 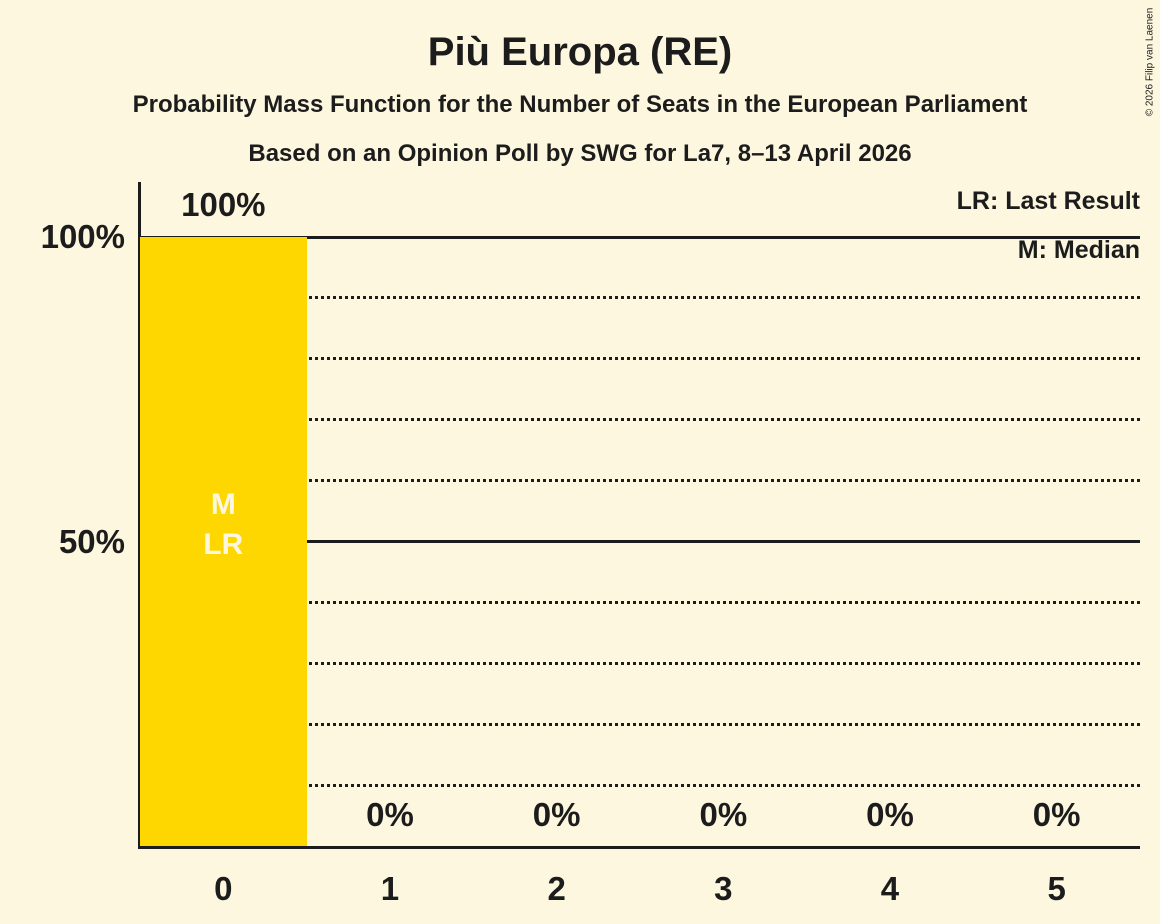 I want to click on x-tick-label-2: 2, so click(x=556, y=888).